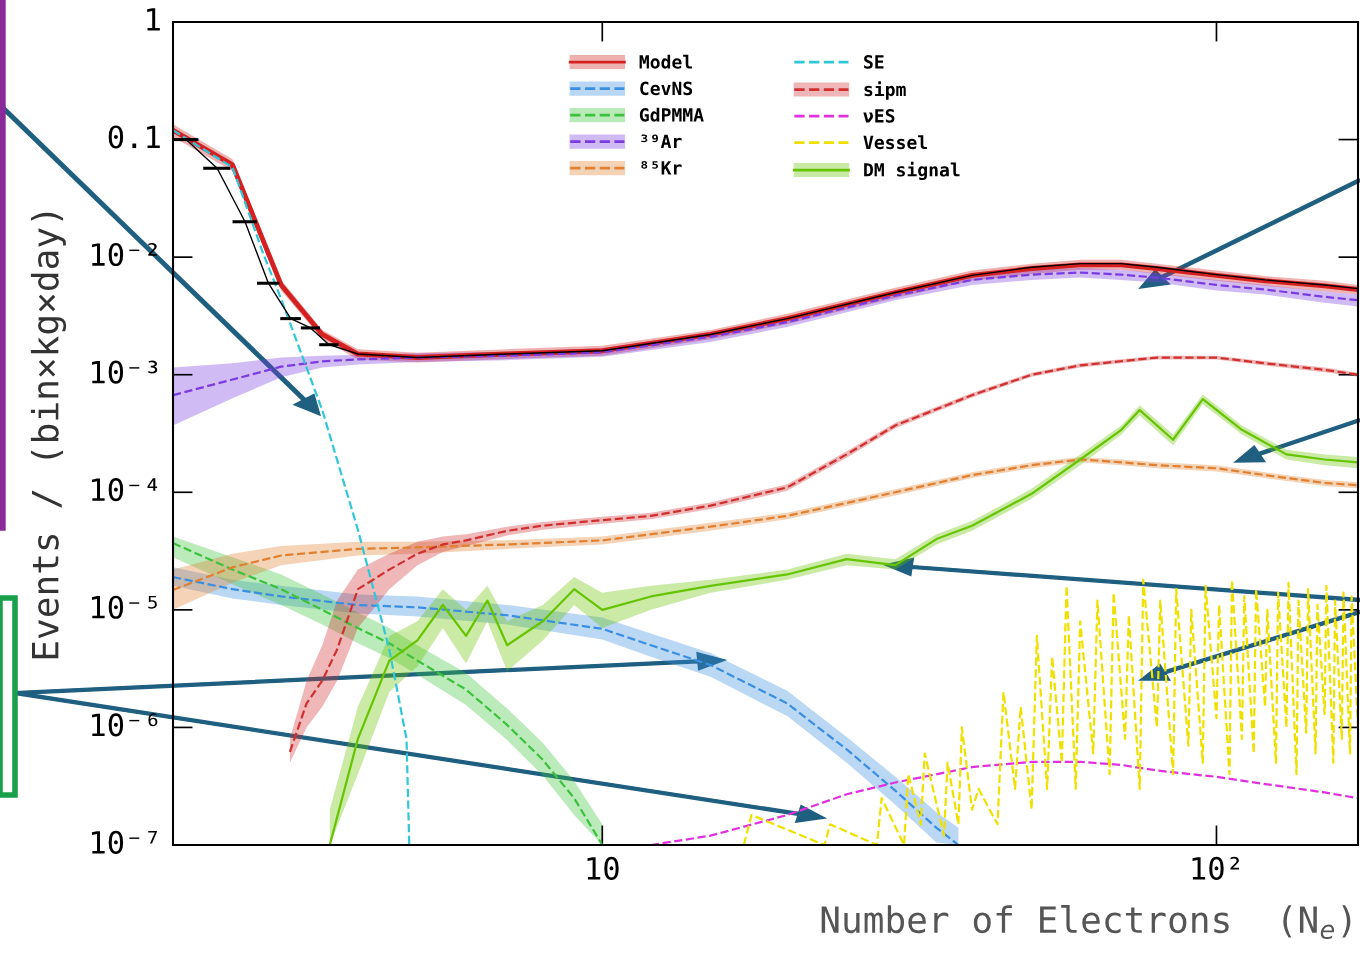 The width and height of the screenshot is (1360, 953). I want to click on y-tick-label: 10⁻³, so click(124, 372).